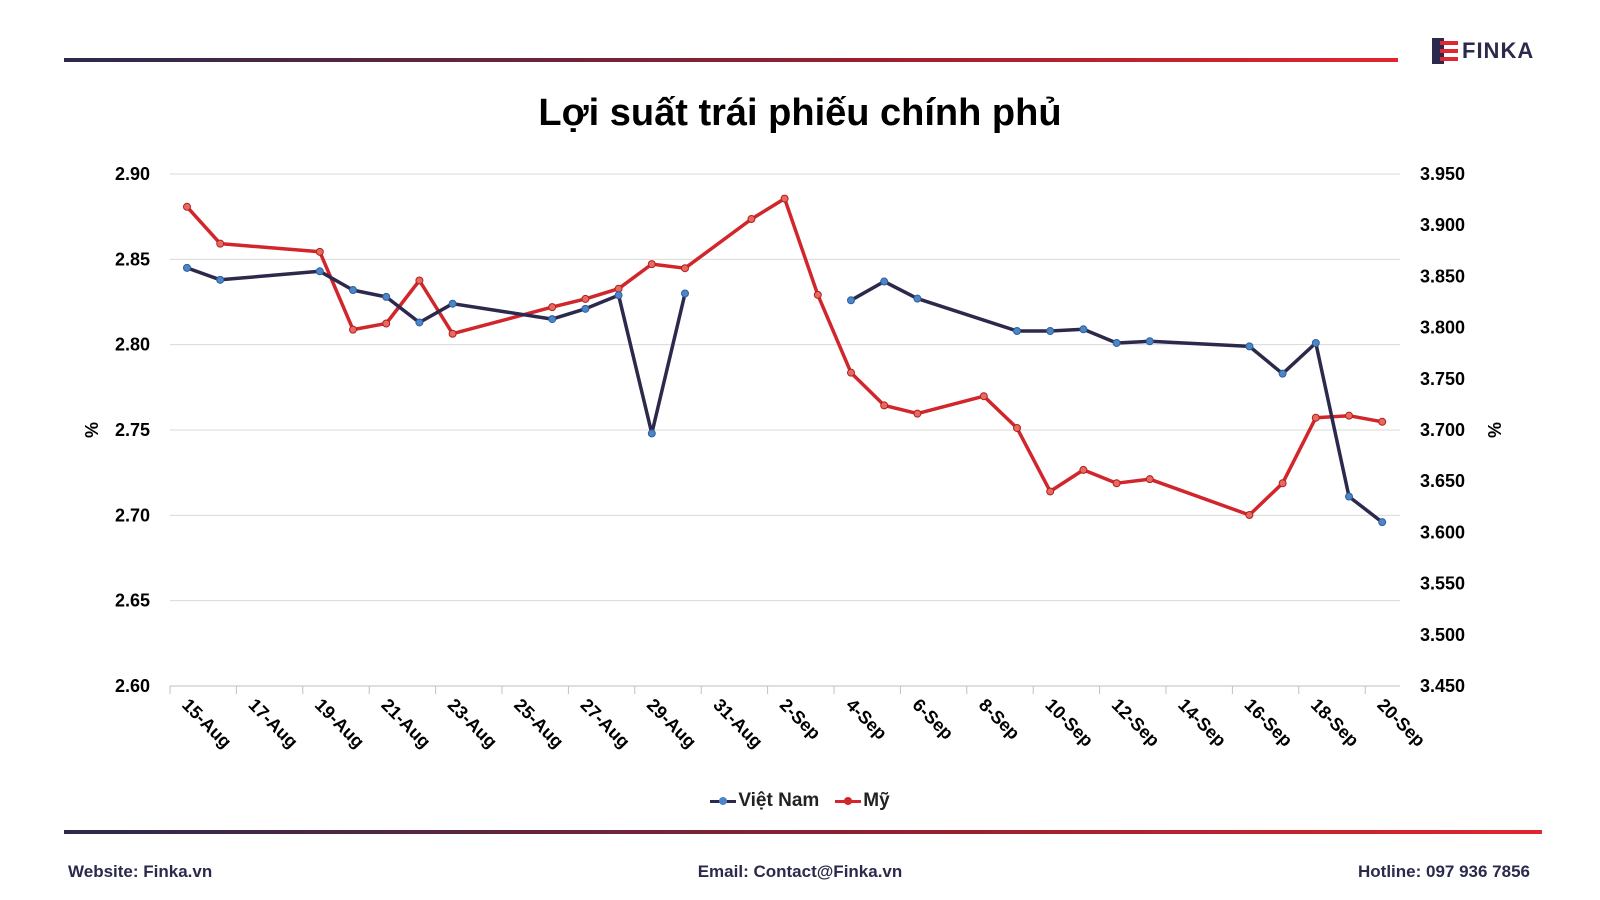 The width and height of the screenshot is (1600, 900). What do you see at coordinates (132, 515) in the screenshot?
I see `y-tick-label-left: 2.70` at bounding box center [132, 515].